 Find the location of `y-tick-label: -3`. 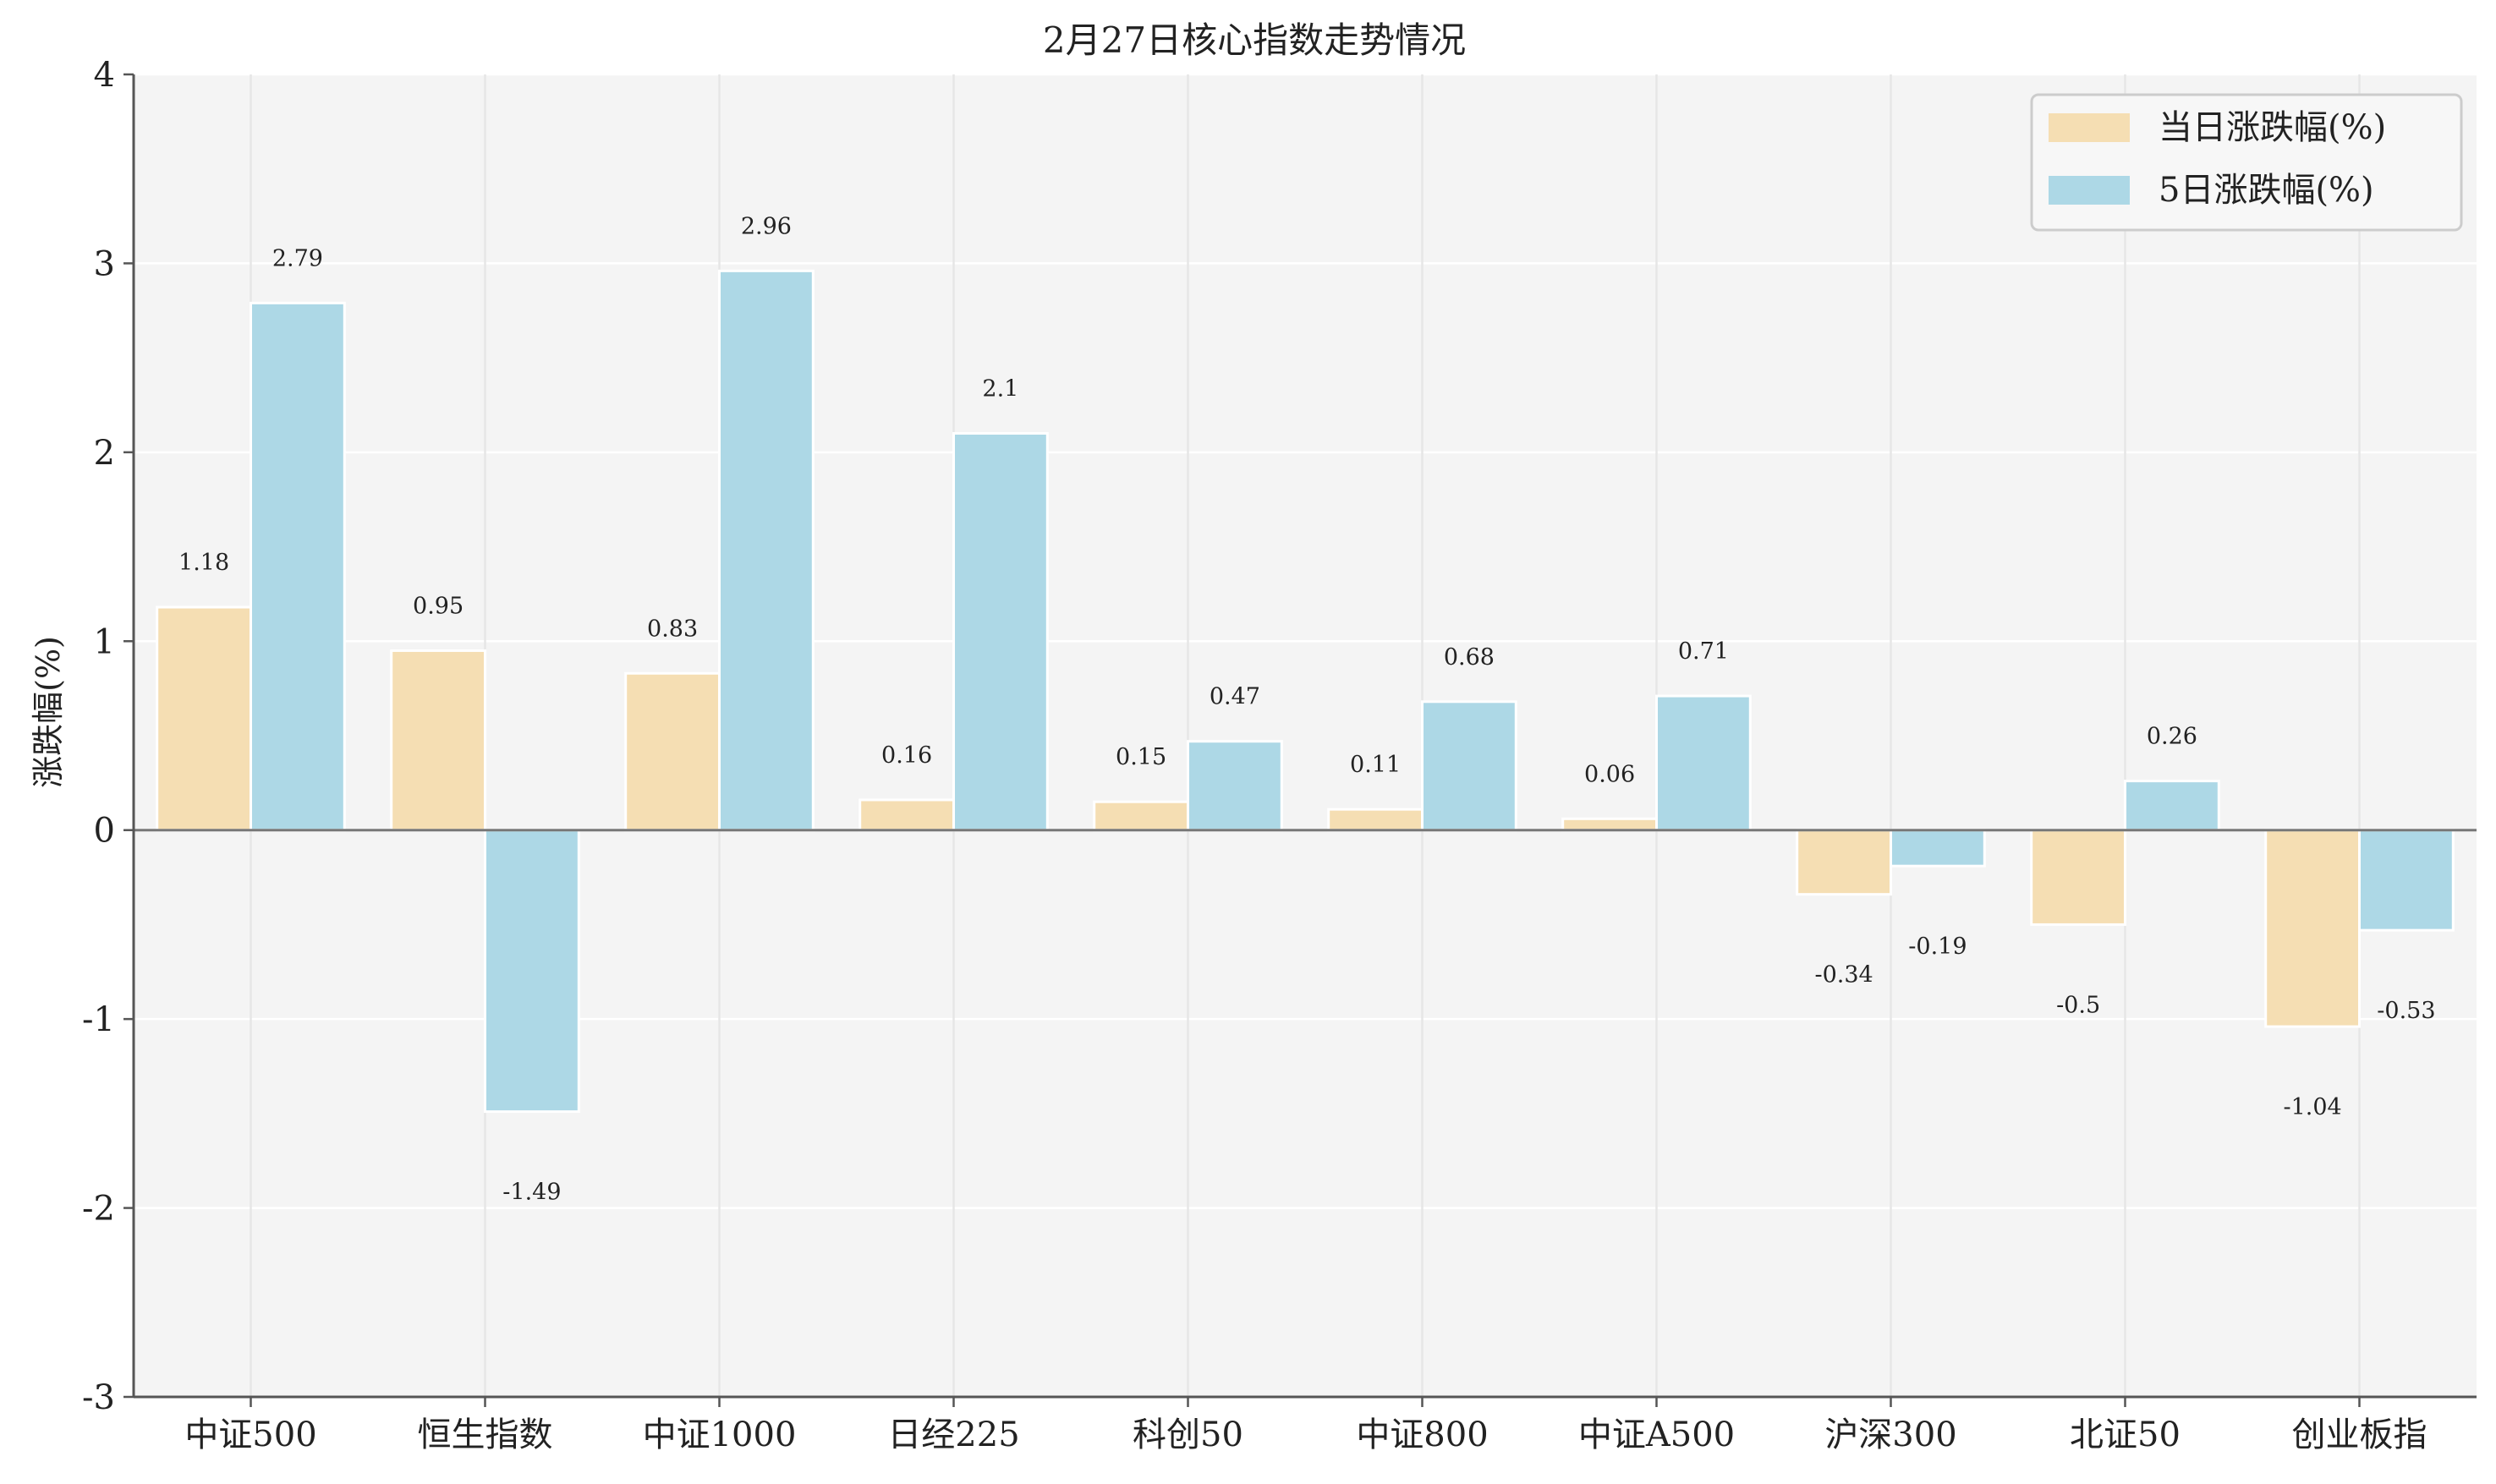

y-tick-label: -3 is located at coordinates (98, 1397).